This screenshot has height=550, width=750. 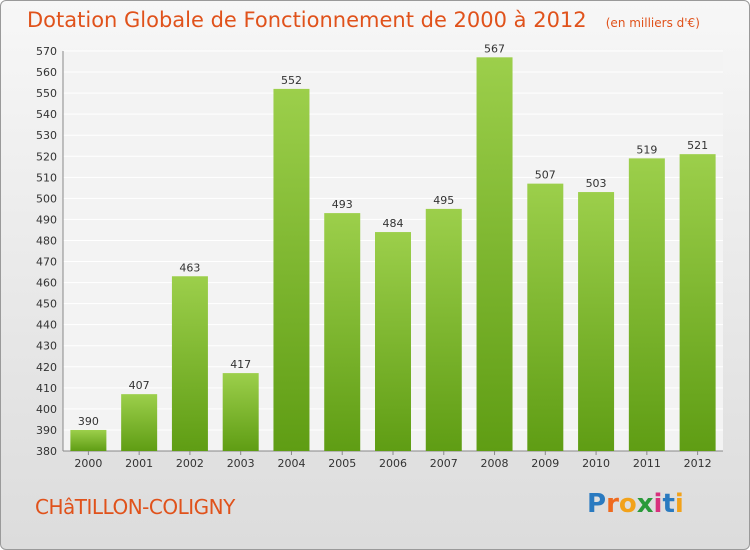 What do you see at coordinates (139, 463) in the screenshot?
I see `x-tick-label: 2001` at bounding box center [139, 463].